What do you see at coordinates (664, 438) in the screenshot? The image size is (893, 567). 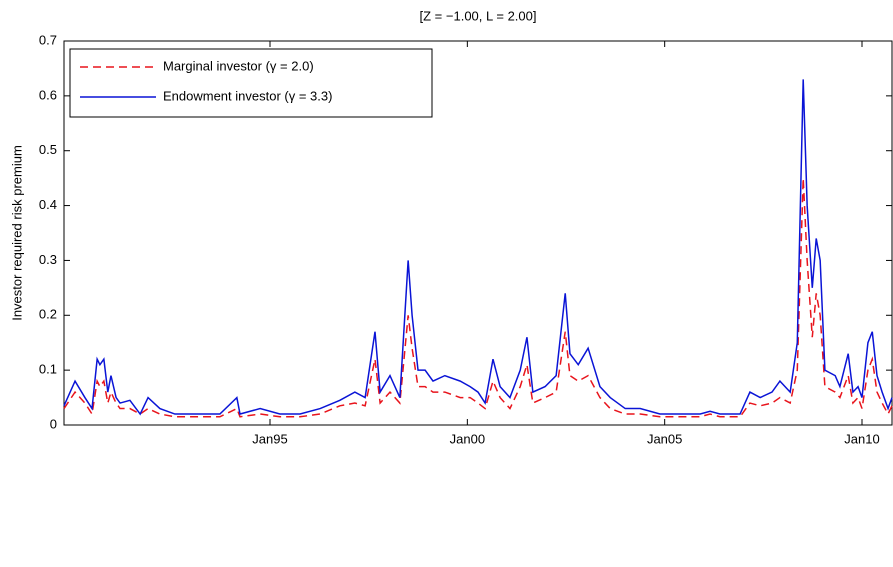 I see `x-tick-label: Jan05` at bounding box center [664, 438].